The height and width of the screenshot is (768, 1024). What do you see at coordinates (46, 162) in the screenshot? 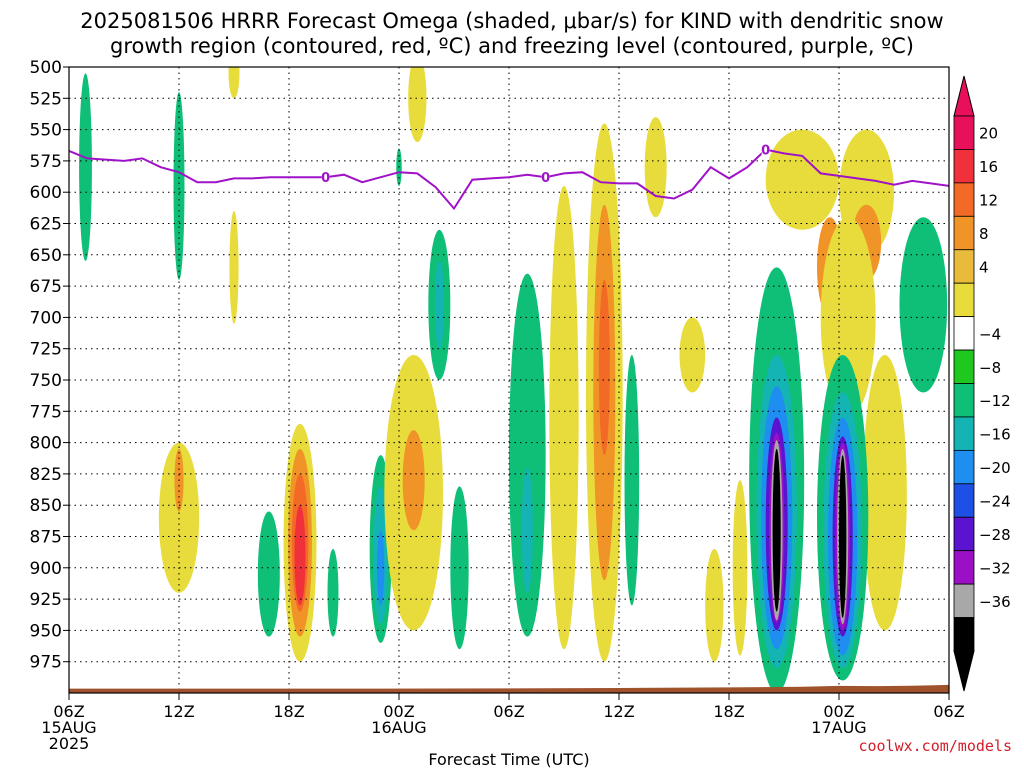
I see `y-tick-label-3: 575` at bounding box center [46, 162].